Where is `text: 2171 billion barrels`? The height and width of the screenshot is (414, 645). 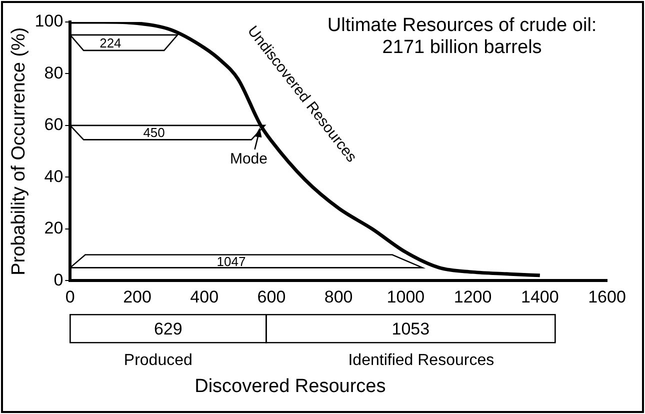
text: 2171 billion barrels is located at coordinates (462, 47).